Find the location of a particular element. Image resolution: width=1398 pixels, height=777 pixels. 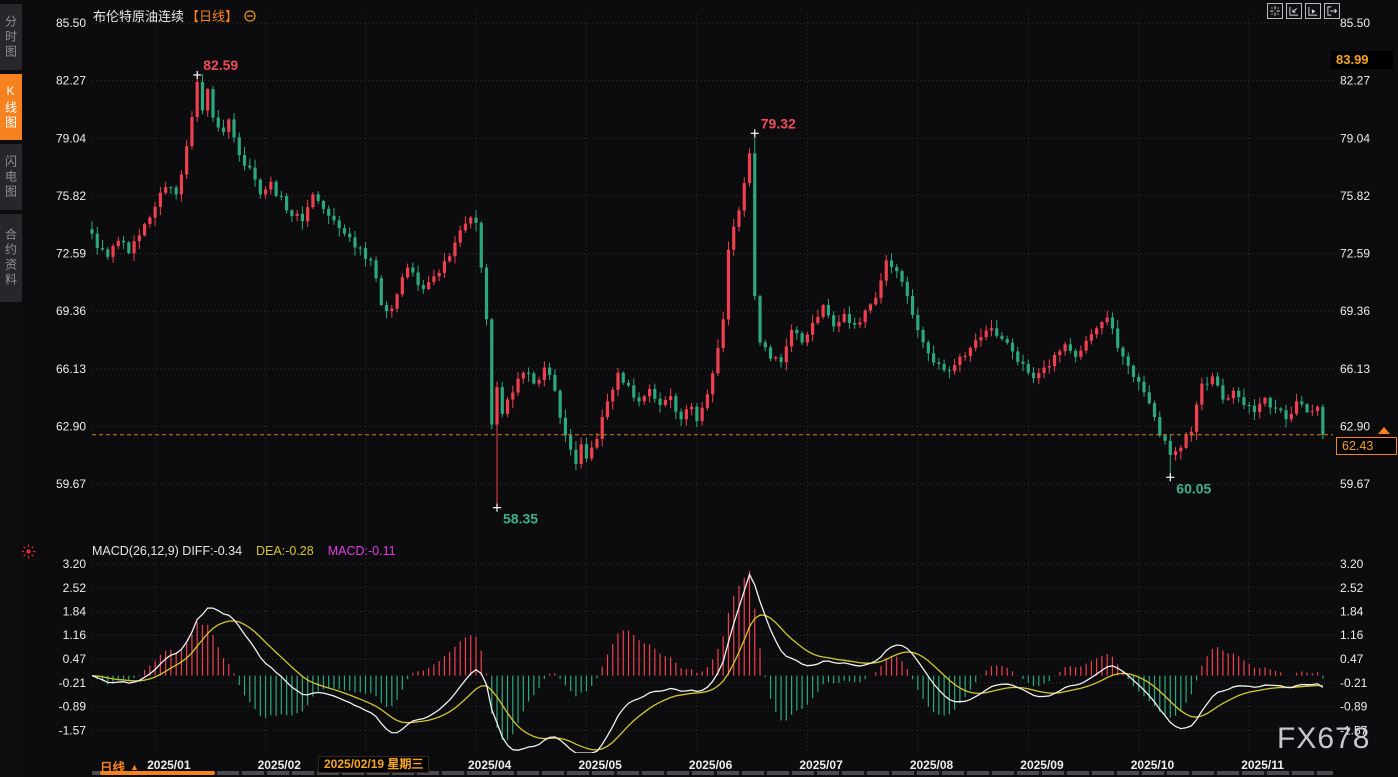

period-tag: 【日线】 is located at coordinates (212, 16).